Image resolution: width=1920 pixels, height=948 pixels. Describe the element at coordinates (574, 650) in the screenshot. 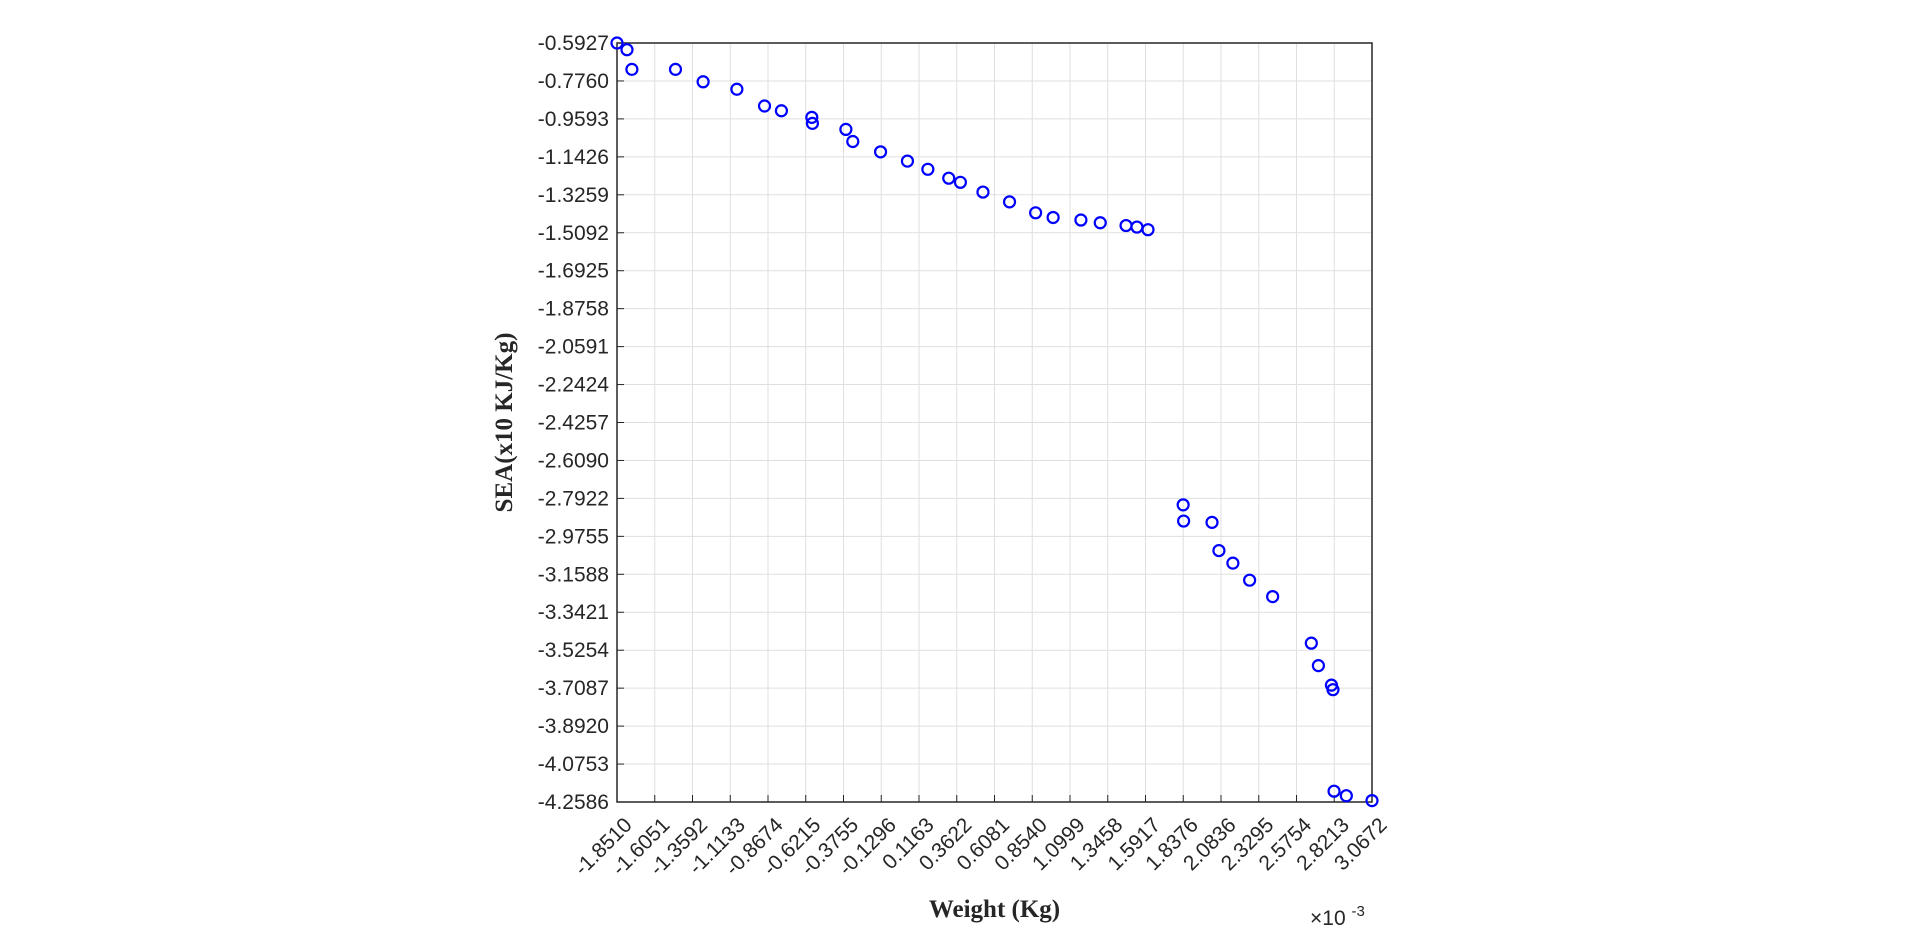

I see `y-tick-label: -3.5254` at that location.